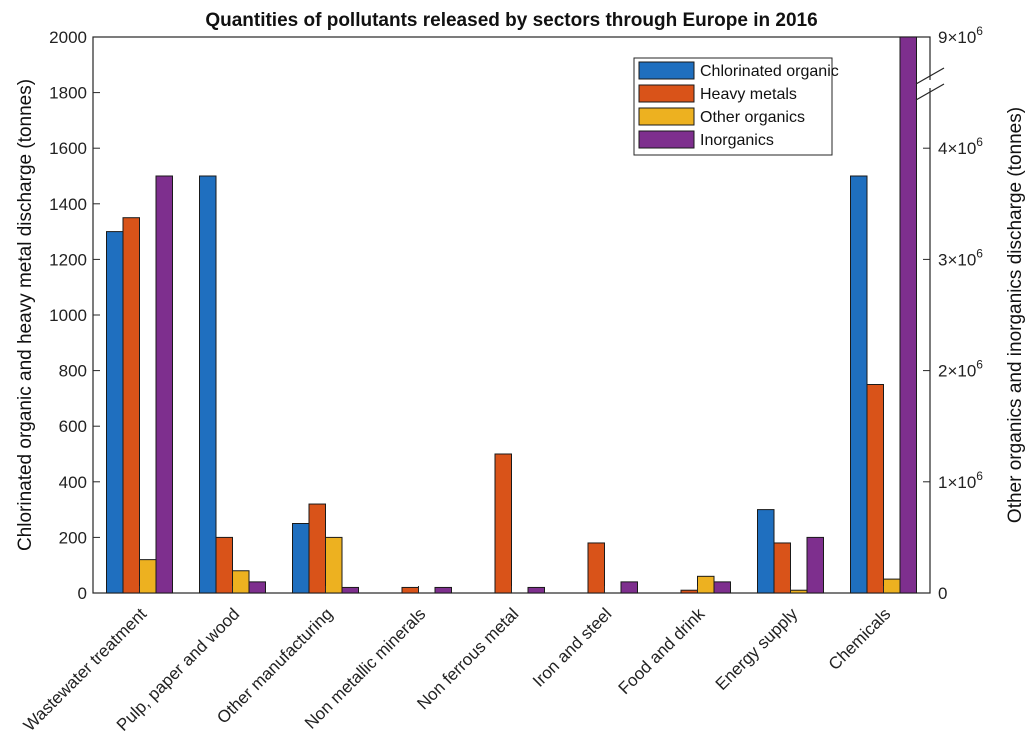 The width and height of the screenshot is (1027, 750). I want to click on legend-label: Chlorinated organic, so click(769, 71).